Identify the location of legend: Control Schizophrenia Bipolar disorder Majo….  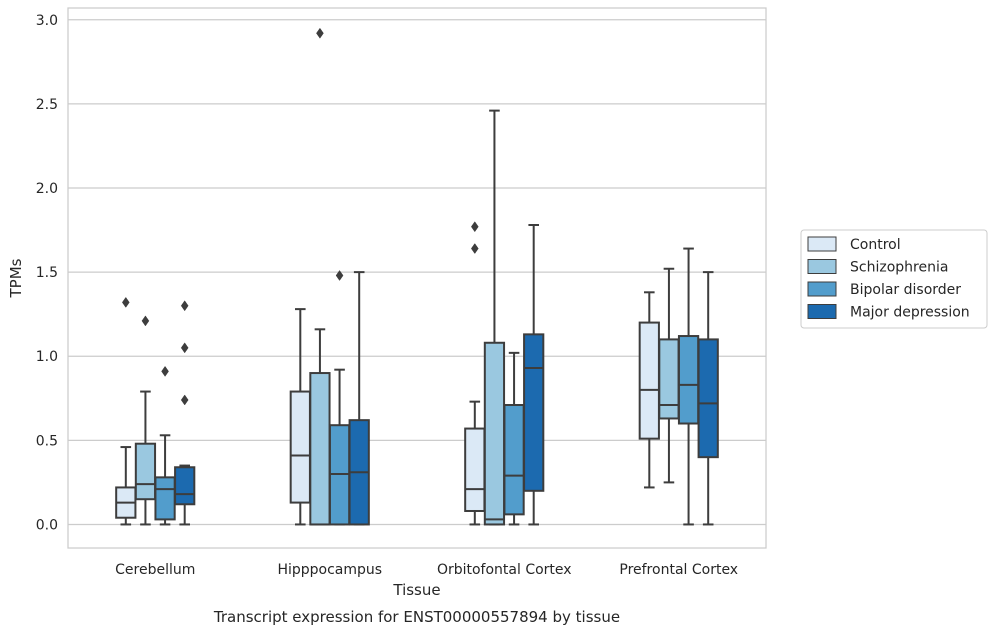
(894, 279).